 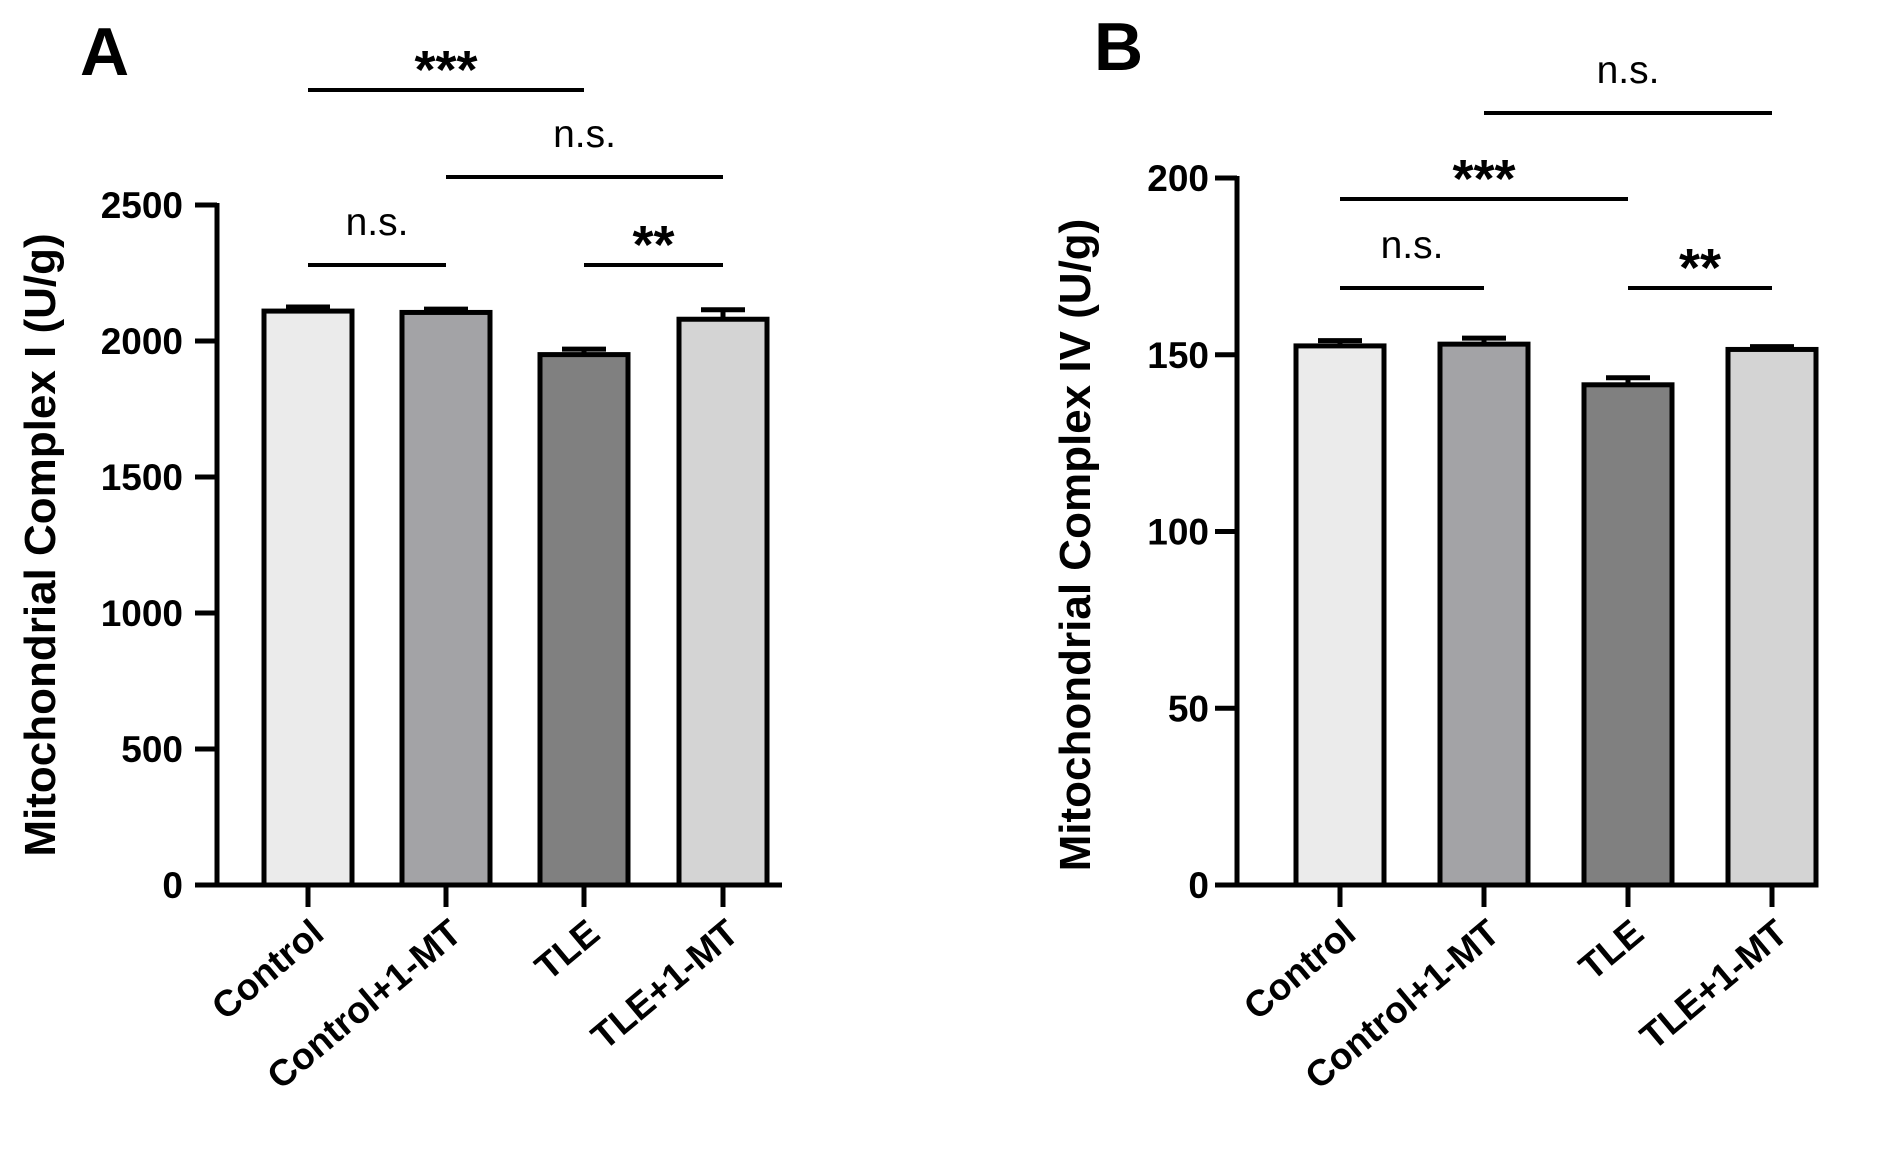 What do you see at coordinates (142, 341) in the screenshot?
I see `y-tick-label: 2000` at bounding box center [142, 341].